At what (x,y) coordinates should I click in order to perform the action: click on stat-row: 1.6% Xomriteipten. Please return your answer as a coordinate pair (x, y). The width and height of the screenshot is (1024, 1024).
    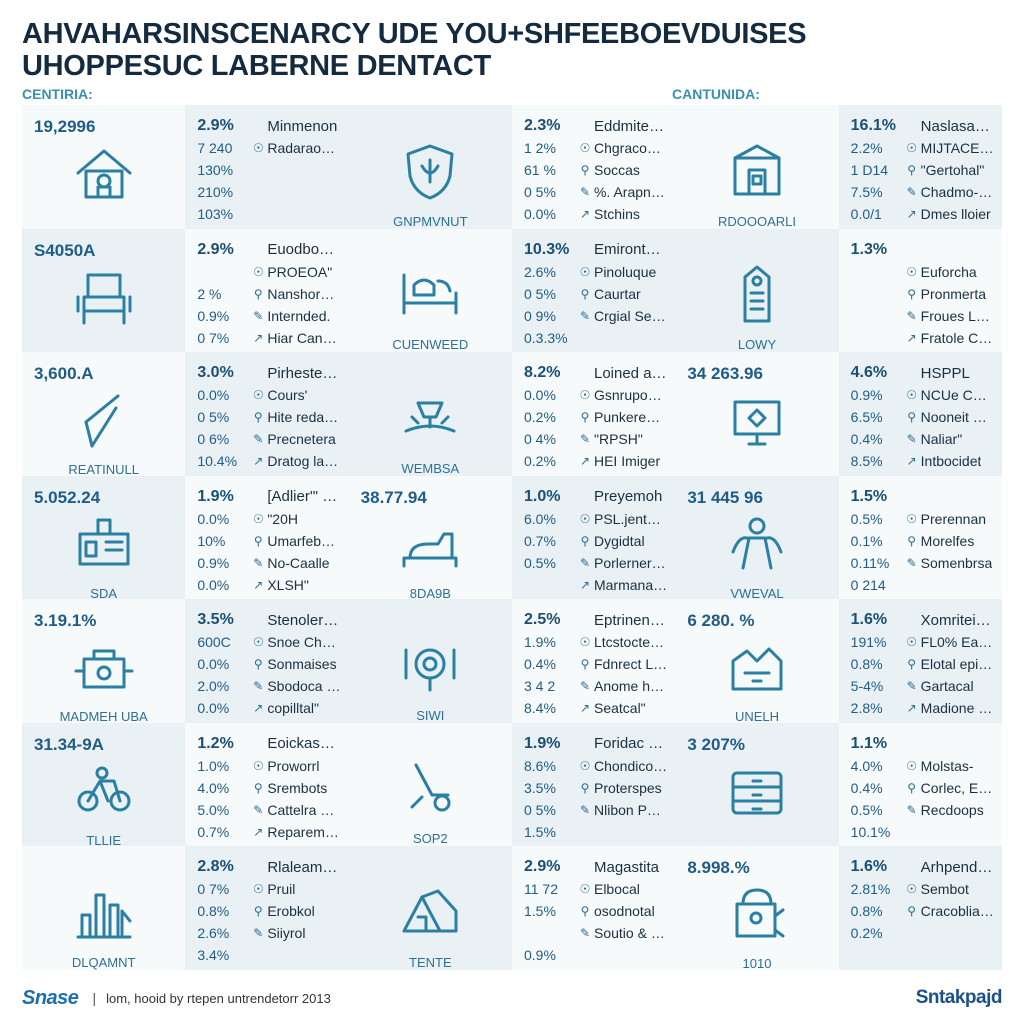
    Looking at the image, I should click on (922, 620).